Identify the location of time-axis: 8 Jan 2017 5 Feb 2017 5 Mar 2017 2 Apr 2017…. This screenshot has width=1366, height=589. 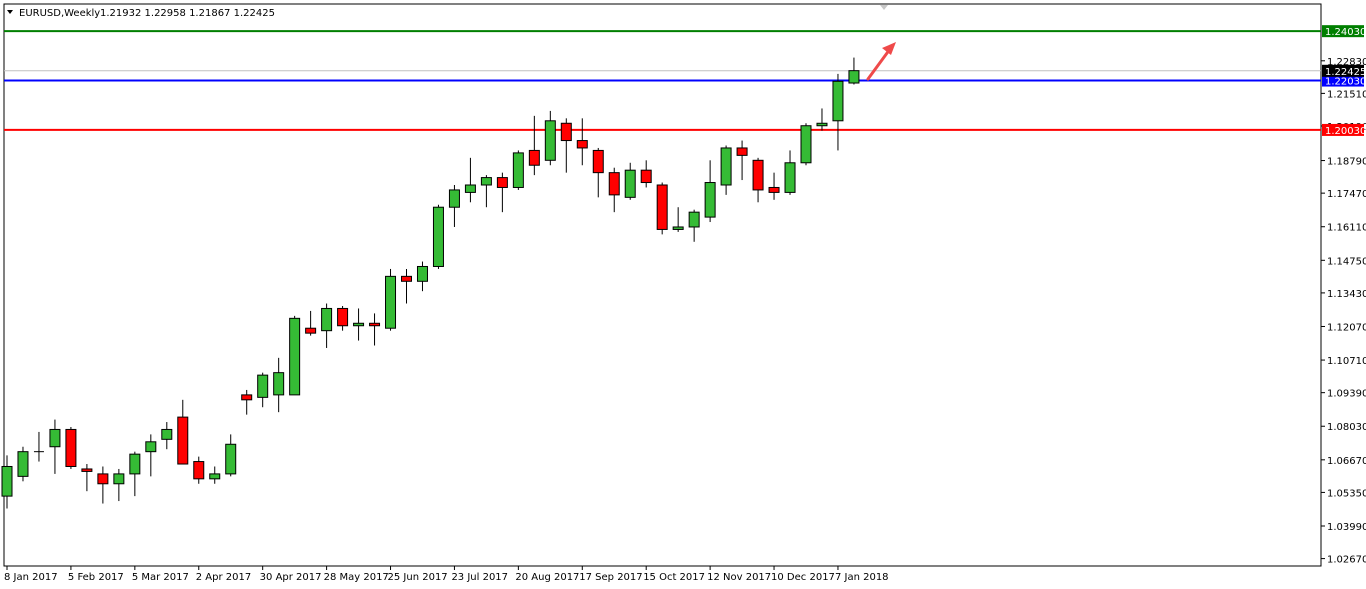
(446, 574).